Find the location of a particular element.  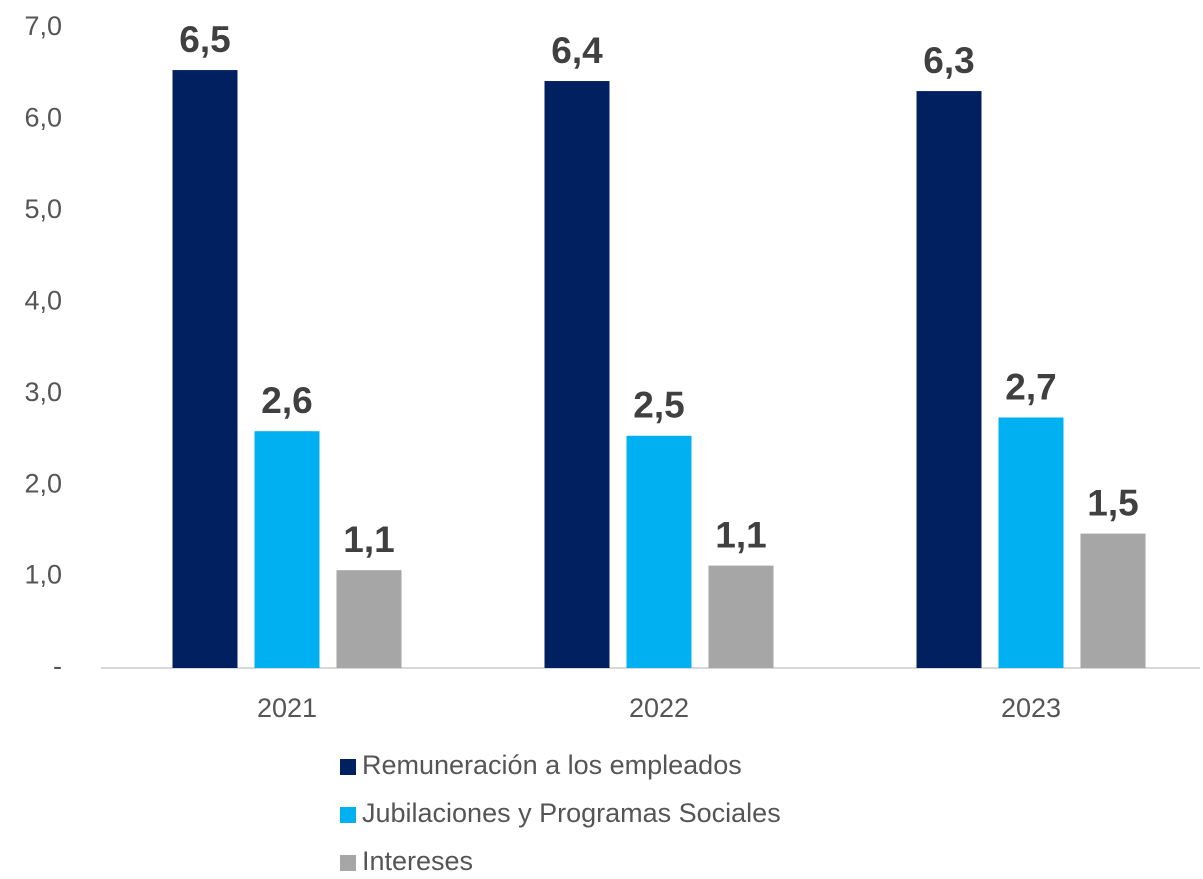

y-tick-label: - is located at coordinates (57, 666).